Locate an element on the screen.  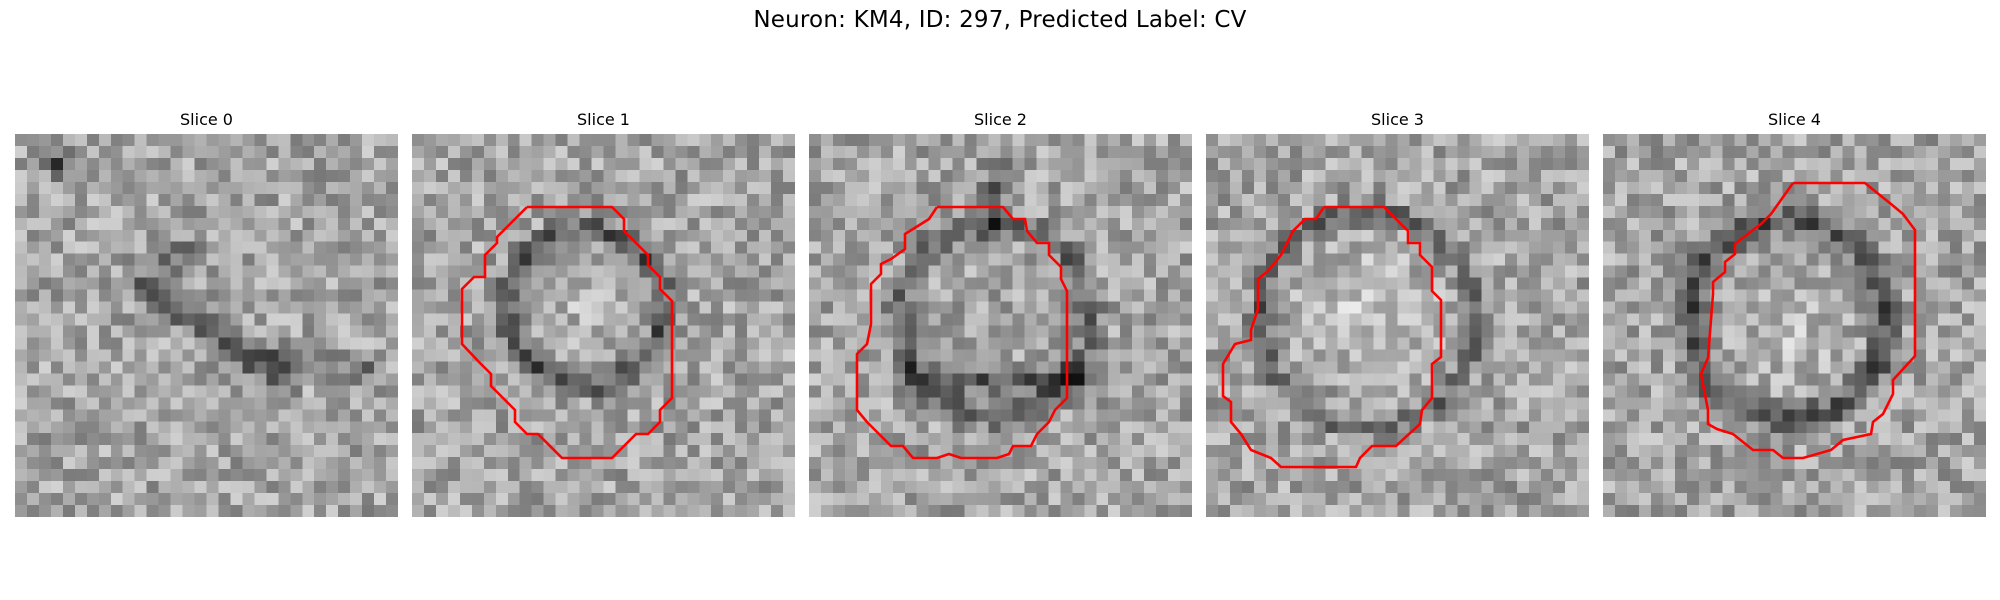
slice-label: Slice 1 is located at coordinates (603, 119).